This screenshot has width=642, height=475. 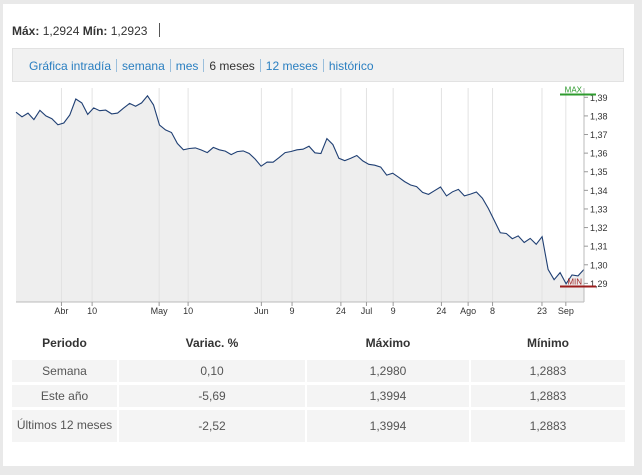 What do you see at coordinates (211, 424) in the screenshot?
I see `row-change: -2,52` at bounding box center [211, 424].